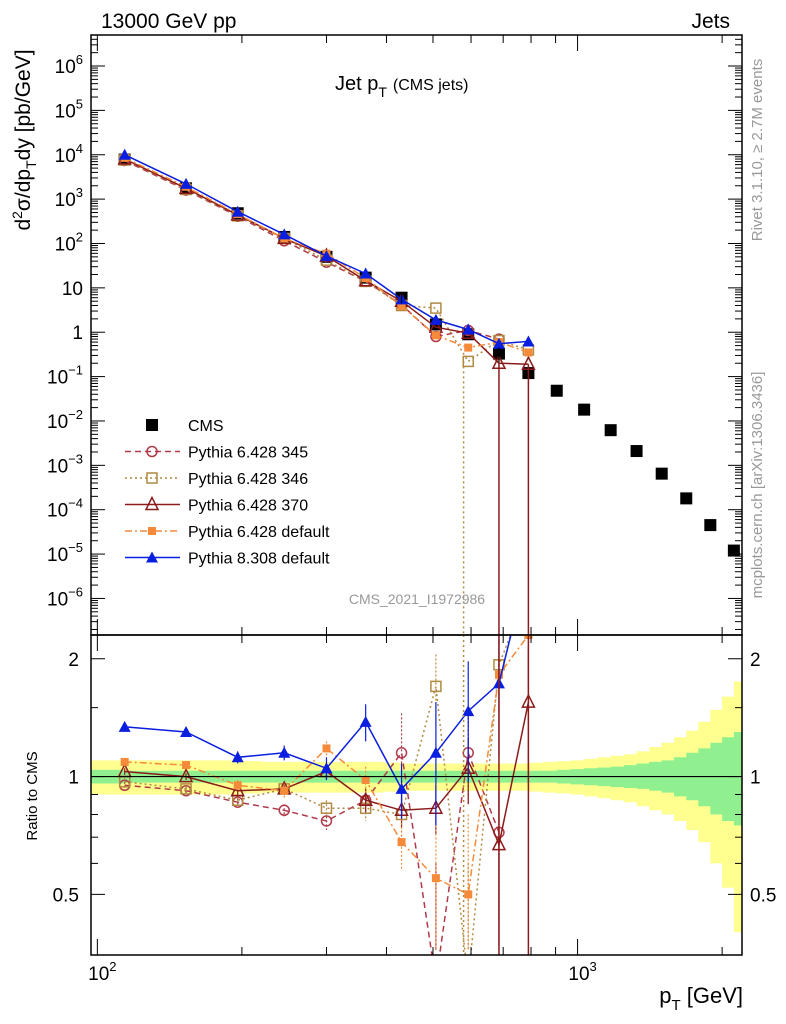 The height and width of the screenshot is (1024, 786). I want to click on legend-label-p345: Pythia 6.428 345, so click(248, 453).